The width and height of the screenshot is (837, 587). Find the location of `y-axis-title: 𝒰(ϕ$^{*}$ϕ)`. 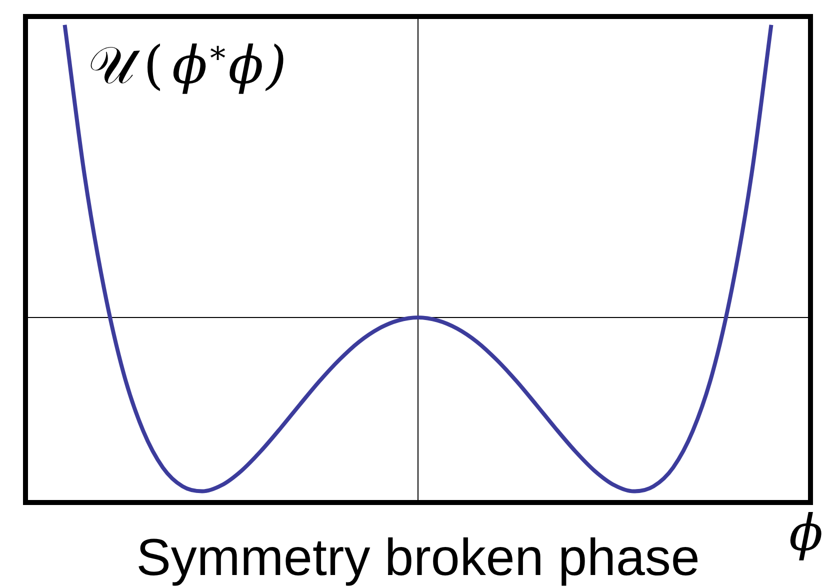

y-axis-title: 𝒰(ϕ$^{*}$ϕ) is located at coordinates (189, 66).